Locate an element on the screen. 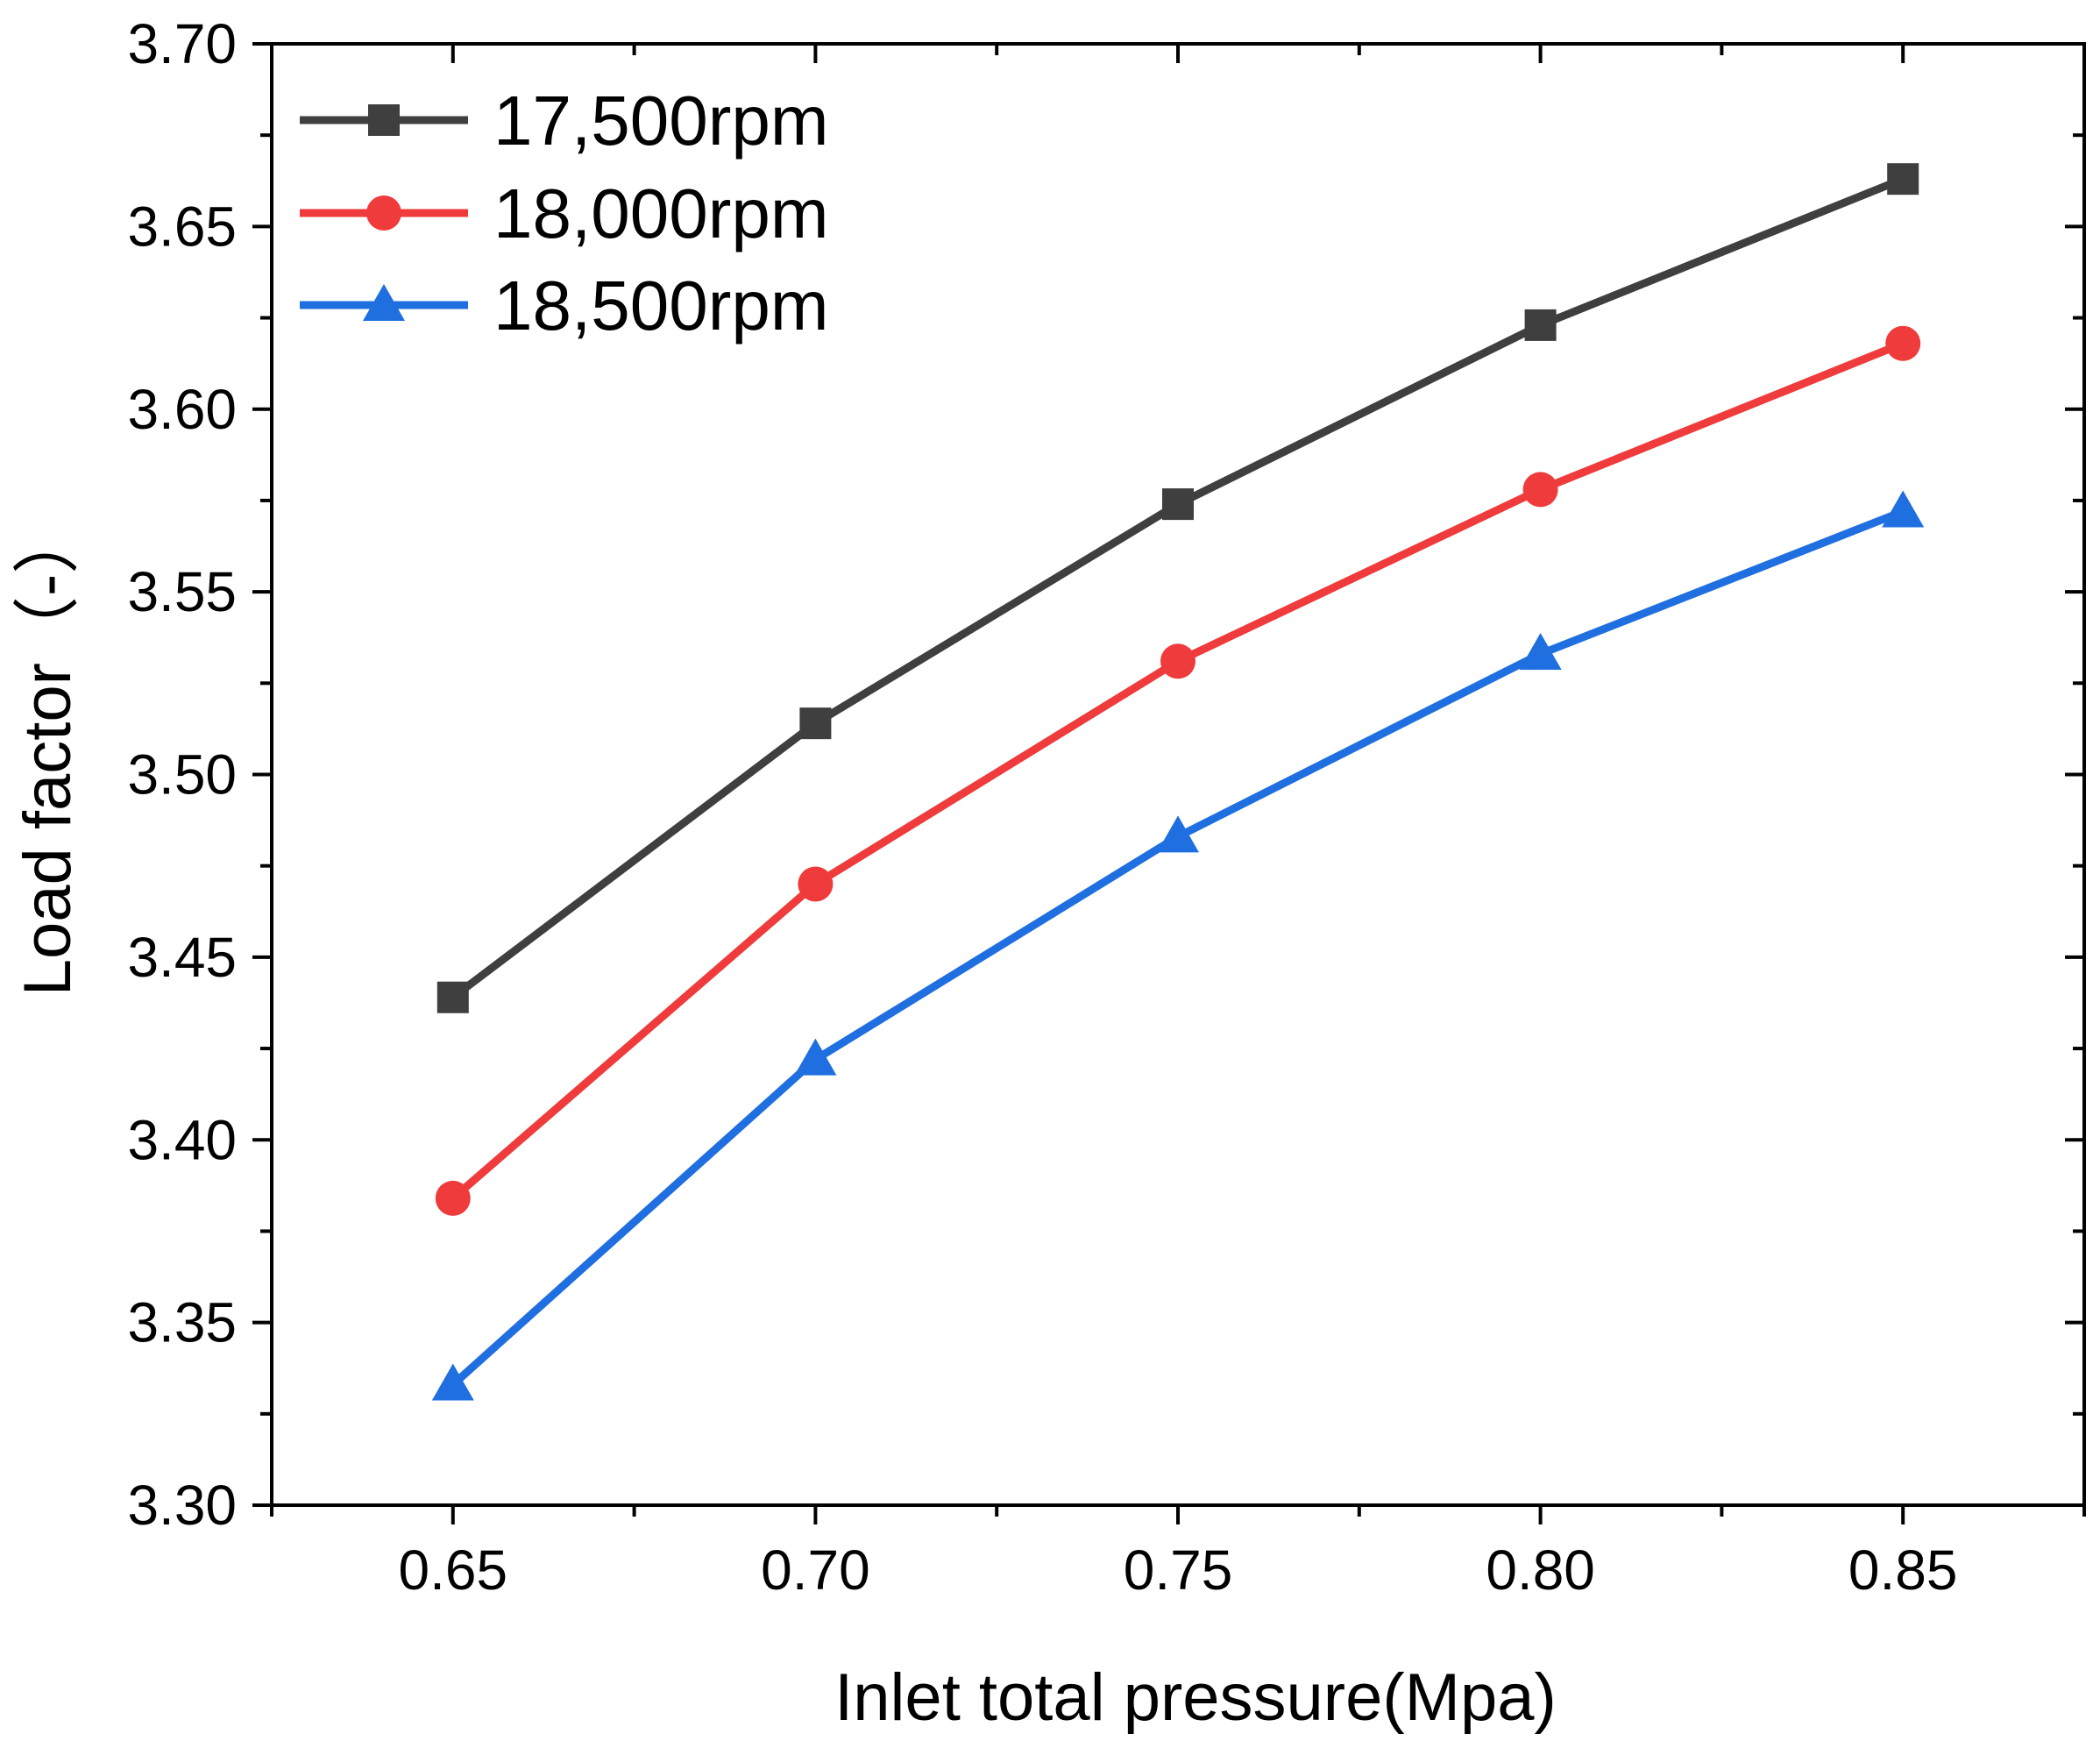  legend-item-3: 18,500rpm is located at coordinates (564, 305).